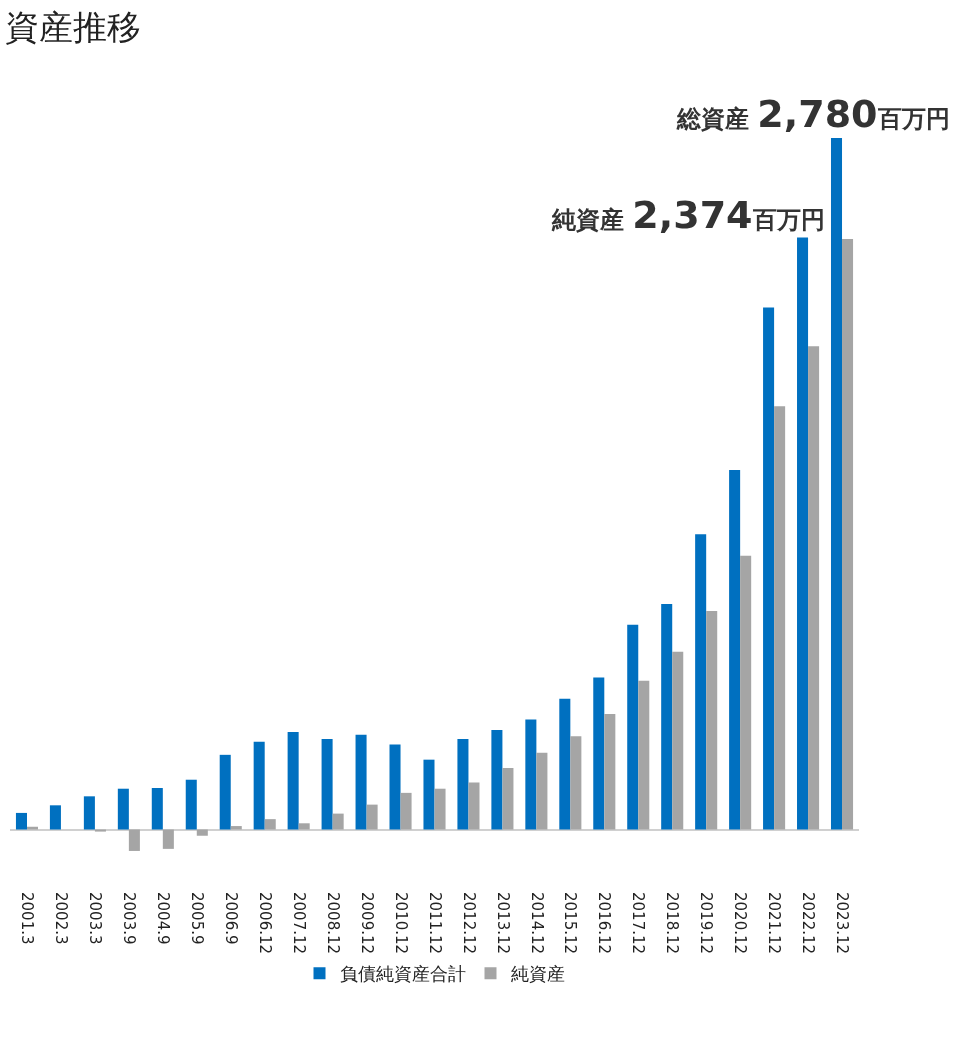 The image size is (959, 1041). What do you see at coordinates (604, 923) in the screenshot?
I see `x-tick-label: 2016.12` at bounding box center [604, 923].